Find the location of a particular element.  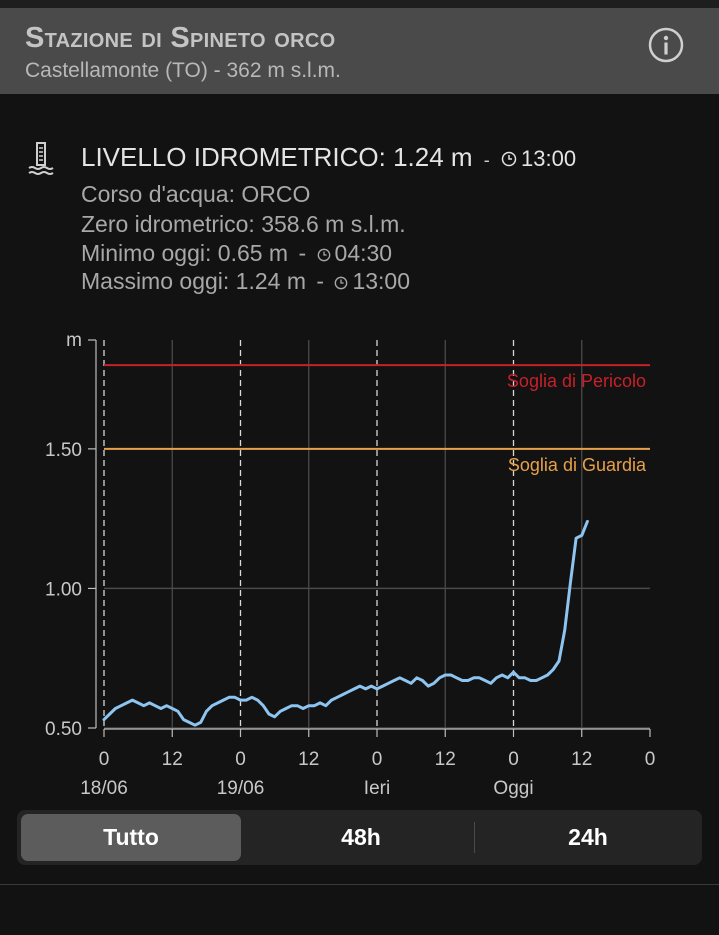

level-label: LIVELLO IDROMETRICO: 1.24 m is located at coordinates (277, 157).